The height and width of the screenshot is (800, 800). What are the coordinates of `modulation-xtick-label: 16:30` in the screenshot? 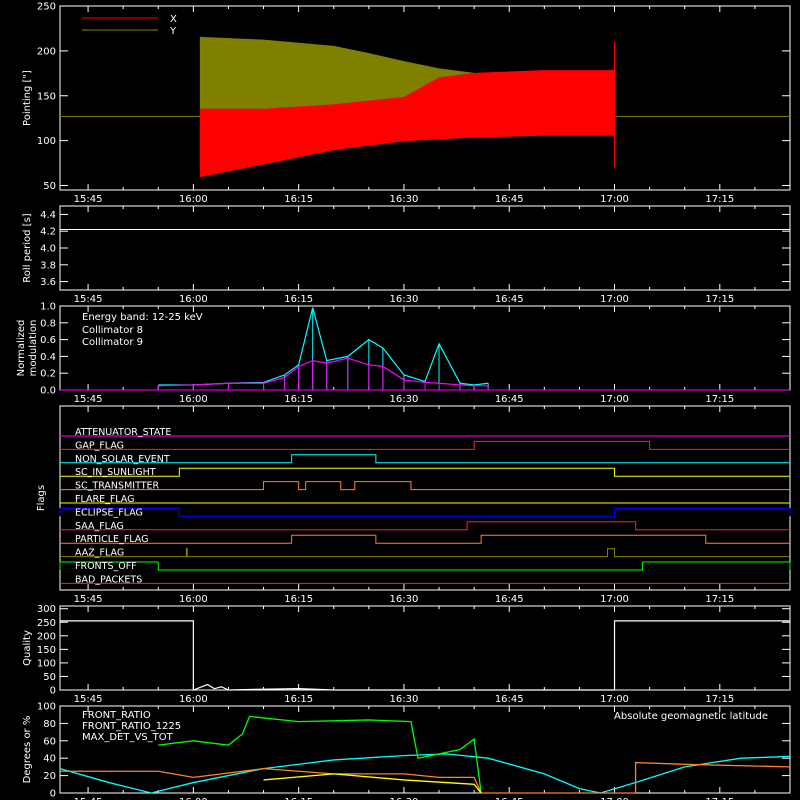 It's located at (404, 399).